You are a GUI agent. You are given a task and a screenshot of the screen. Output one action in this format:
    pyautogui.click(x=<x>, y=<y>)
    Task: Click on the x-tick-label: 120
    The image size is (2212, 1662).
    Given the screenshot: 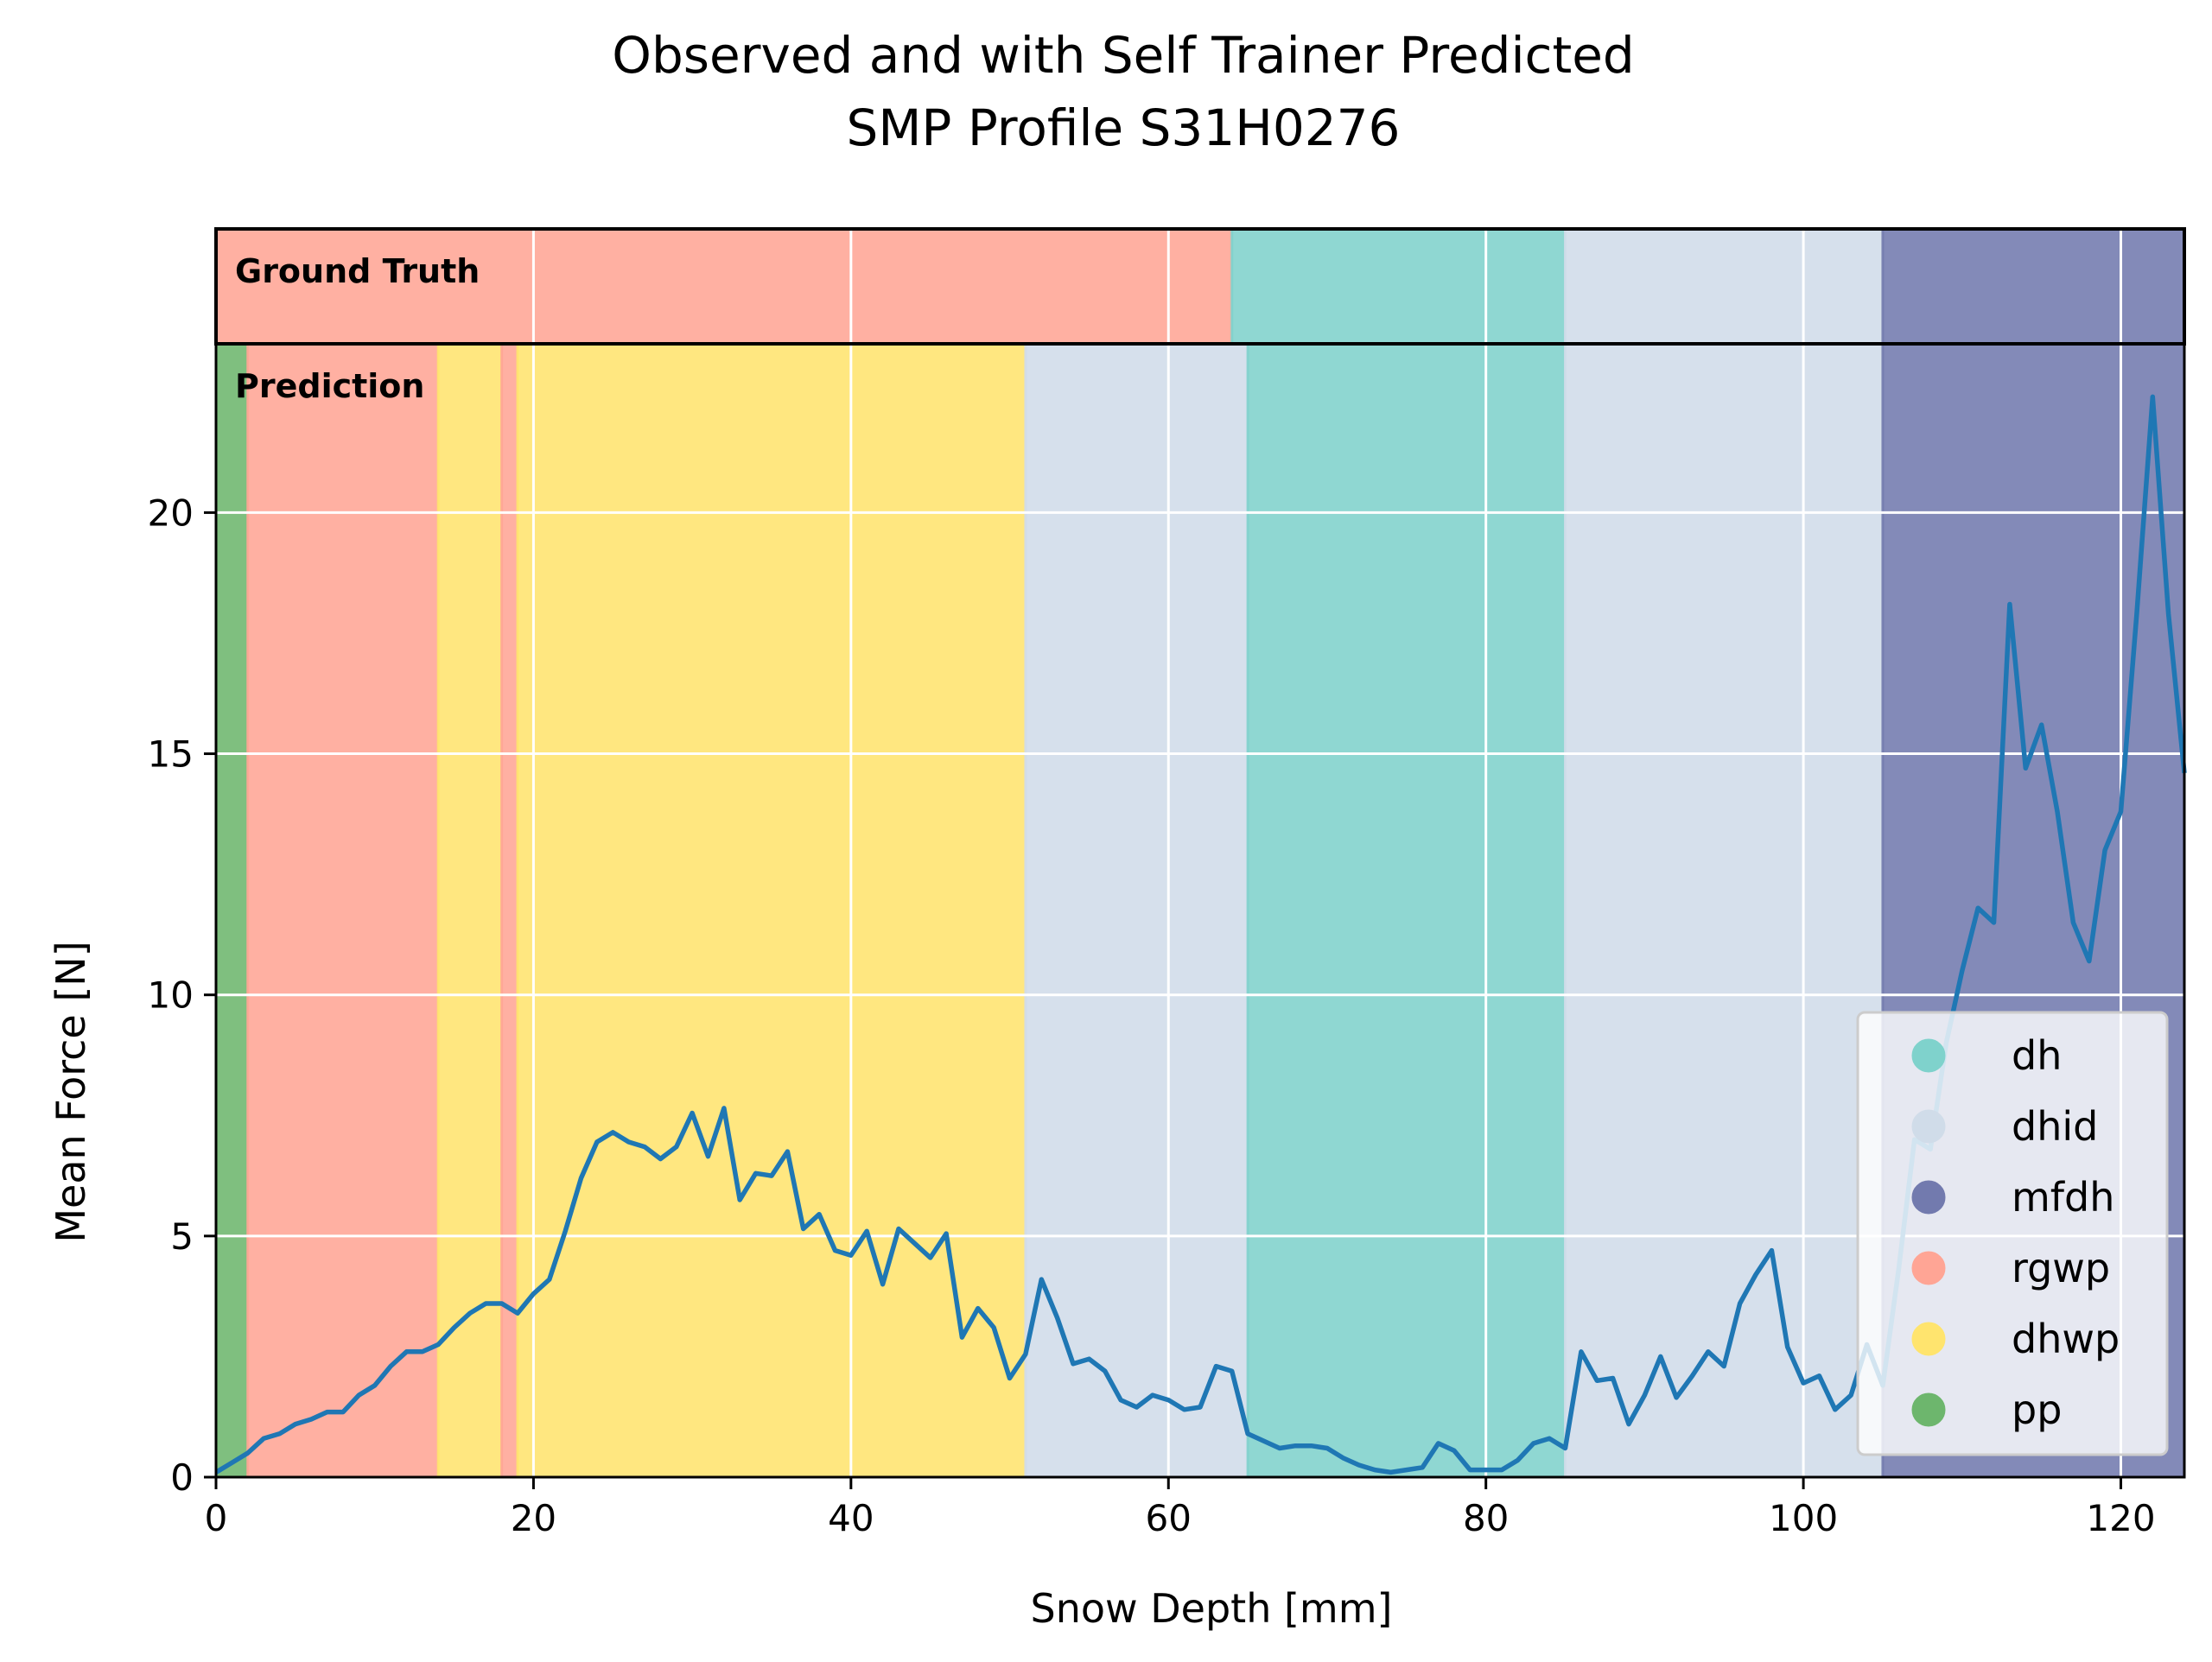 What is the action you would take?
    pyautogui.click(x=2120, y=1518)
    